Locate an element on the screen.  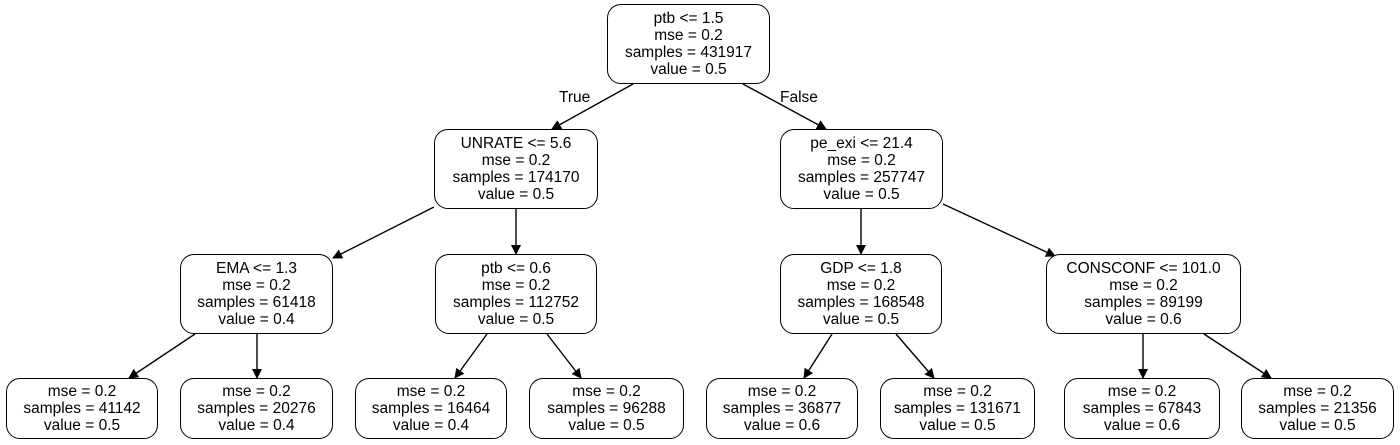
node-text-line: samples = 431917 is located at coordinates (688, 52).